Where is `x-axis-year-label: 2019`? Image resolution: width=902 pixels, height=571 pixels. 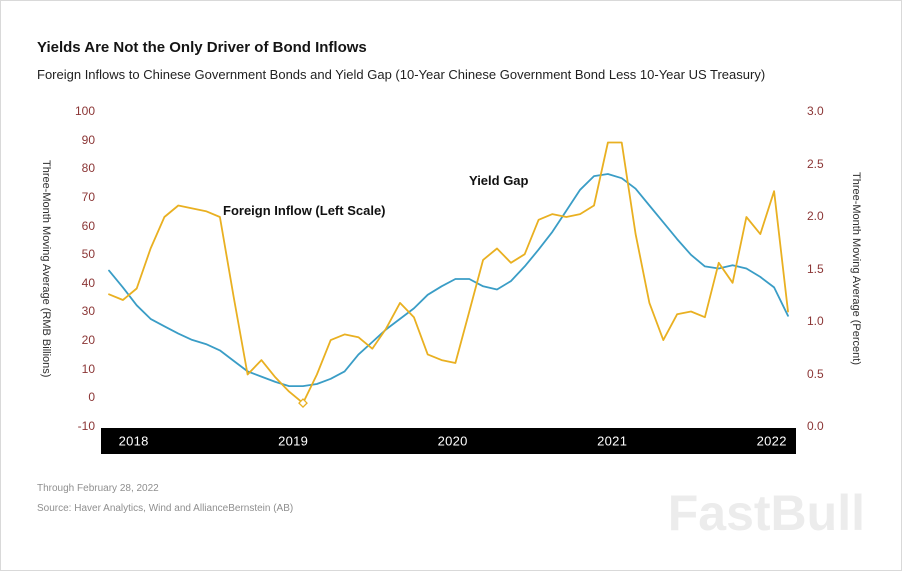 x-axis-year-label: 2019 is located at coordinates (293, 441).